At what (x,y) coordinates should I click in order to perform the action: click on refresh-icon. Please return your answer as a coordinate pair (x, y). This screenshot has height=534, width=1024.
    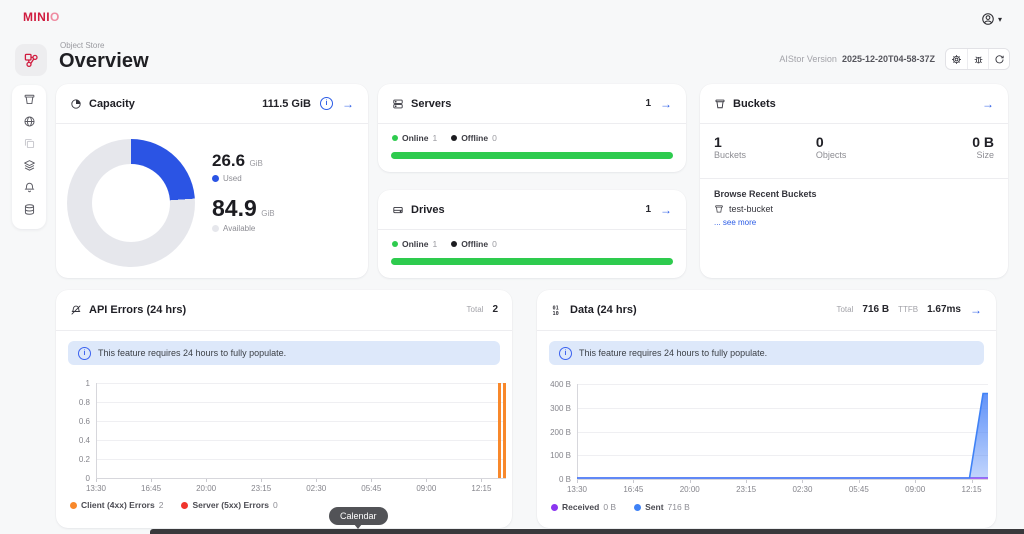
    Looking at the image, I should click on (999, 58).